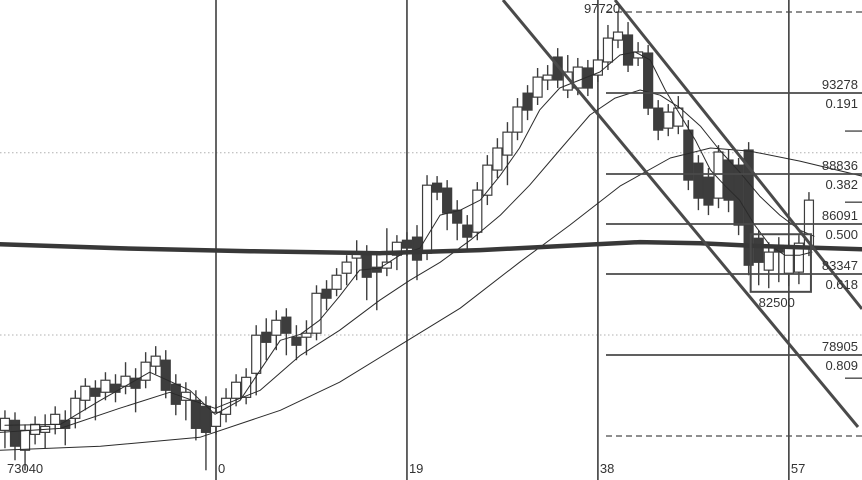  I want to click on swing-high-label: 97720, so click(602, 8).